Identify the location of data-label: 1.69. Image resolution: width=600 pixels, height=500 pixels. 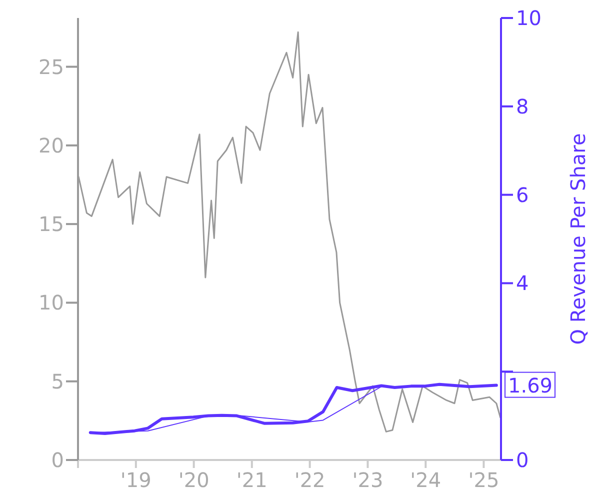
(530, 385).